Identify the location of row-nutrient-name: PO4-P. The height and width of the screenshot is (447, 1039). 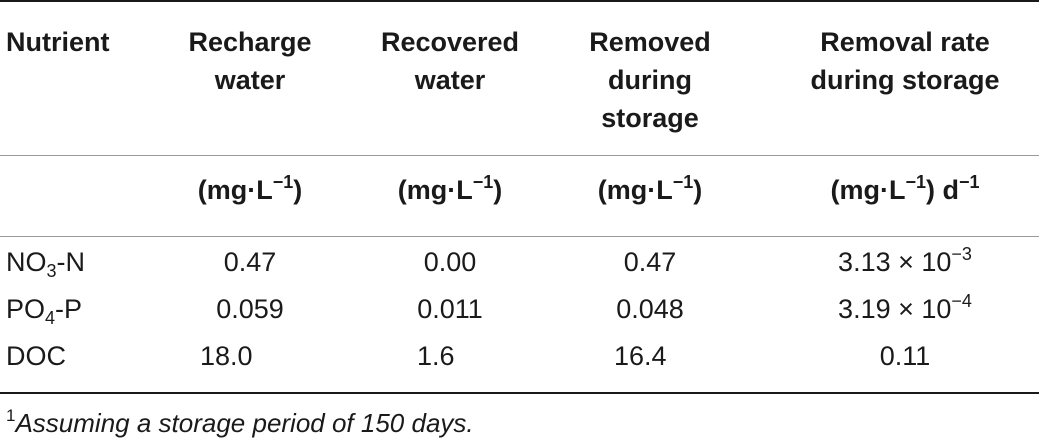
(44, 311).